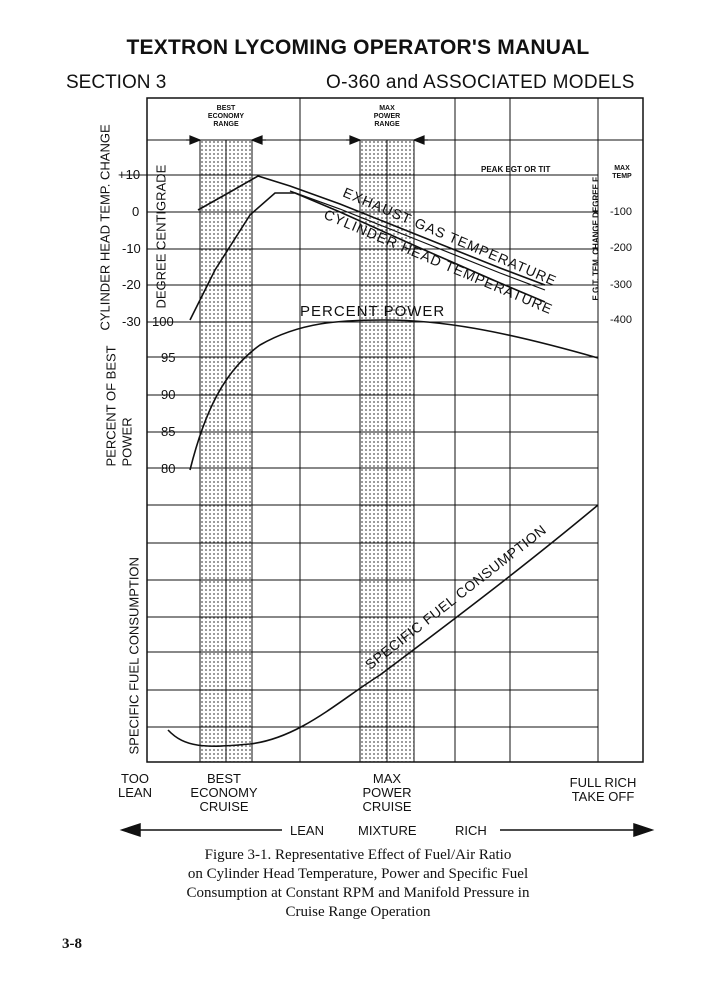 The height and width of the screenshot is (996, 716). I want to click on egt-axis-label: E.G.T. TEM. CHANGE DEGREE F, so click(596, 238).